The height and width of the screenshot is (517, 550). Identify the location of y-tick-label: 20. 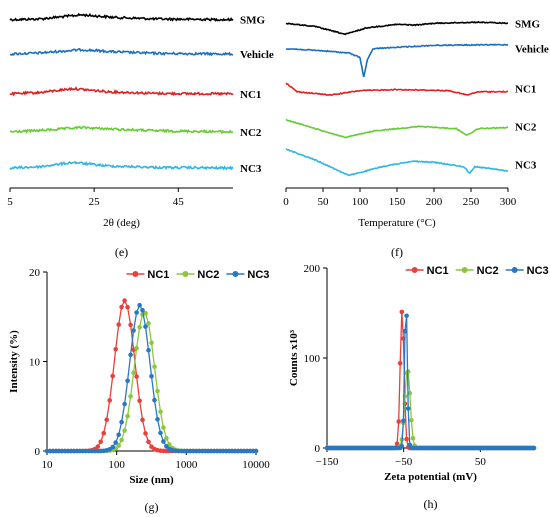
(35, 273).